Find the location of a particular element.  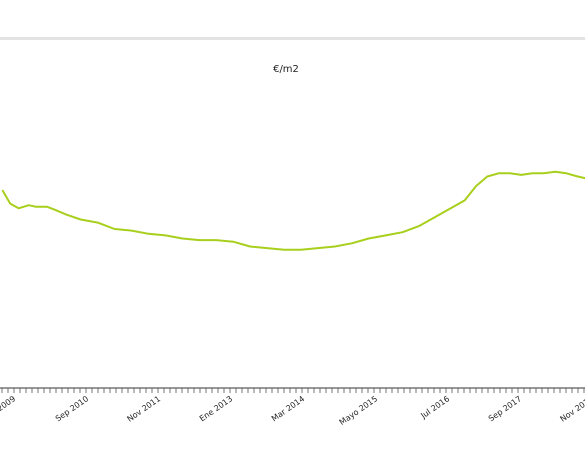

x-tick-label: 2009 is located at coordinates (8, 403).